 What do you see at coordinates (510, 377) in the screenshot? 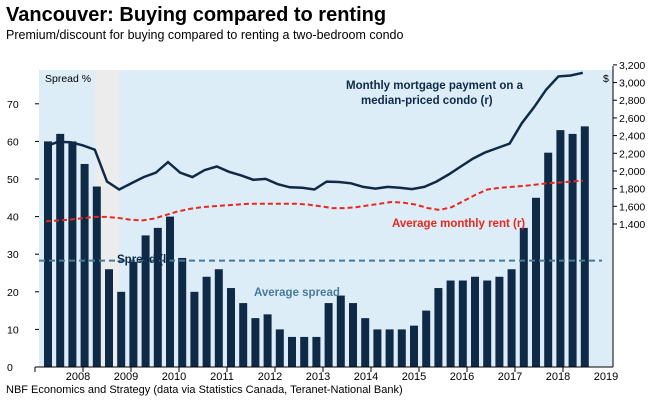
I see `x-tick-label: 2017` at bounding box center [510, 377].